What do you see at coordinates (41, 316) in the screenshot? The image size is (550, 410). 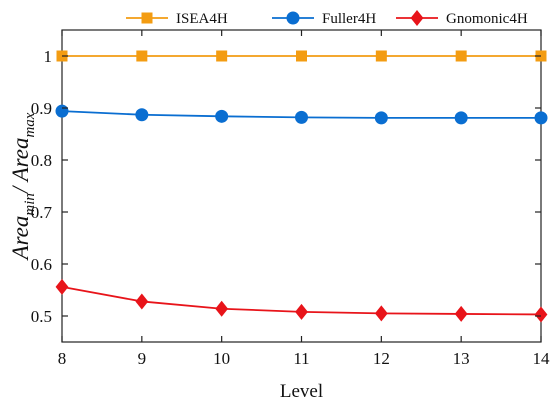 I see `y-tick-label: 0.5` at bounding box center [41, 316].